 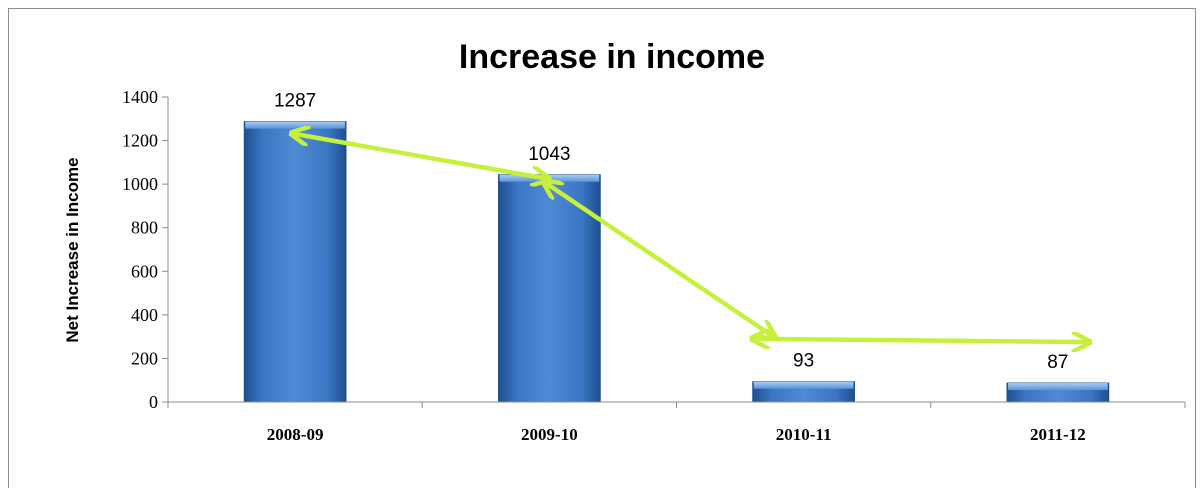 What do you see at coordinates (144, 271) in the screenshot?
I see `y-tick-label: 600` at bounding box center [144, 271].